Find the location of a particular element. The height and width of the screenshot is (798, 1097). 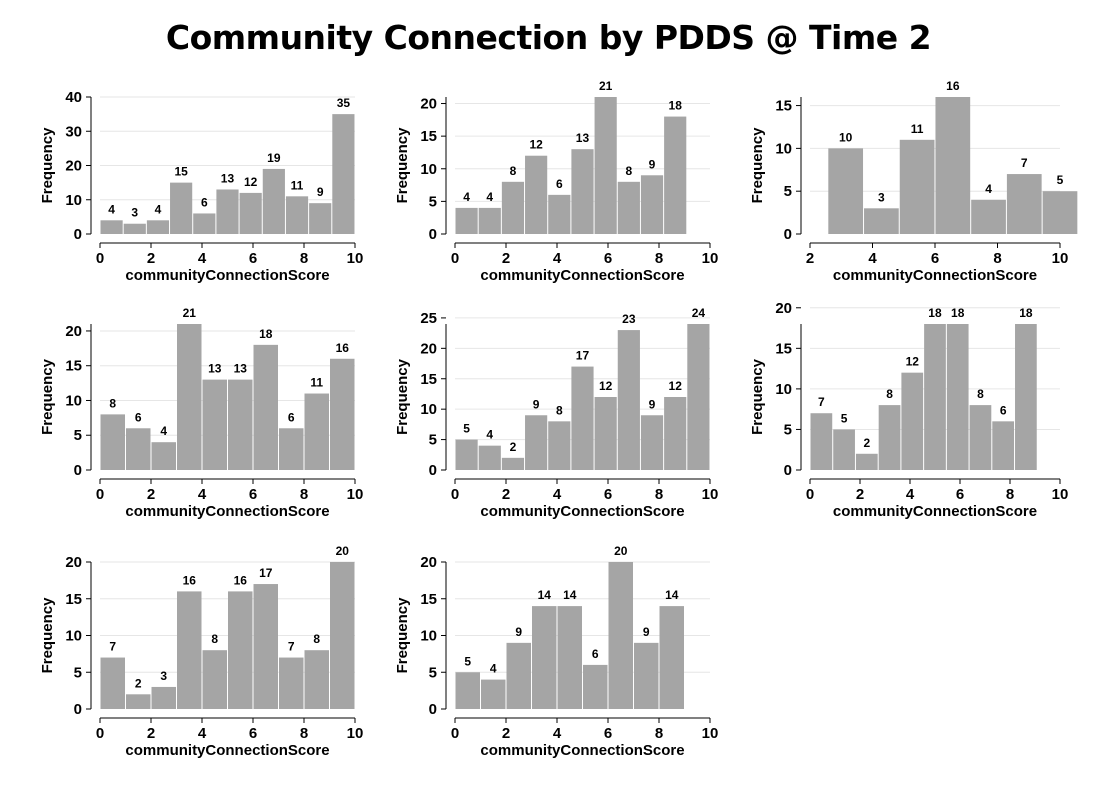

p2-y-tick-label-0: 0 is located at coordinates (433, 234).